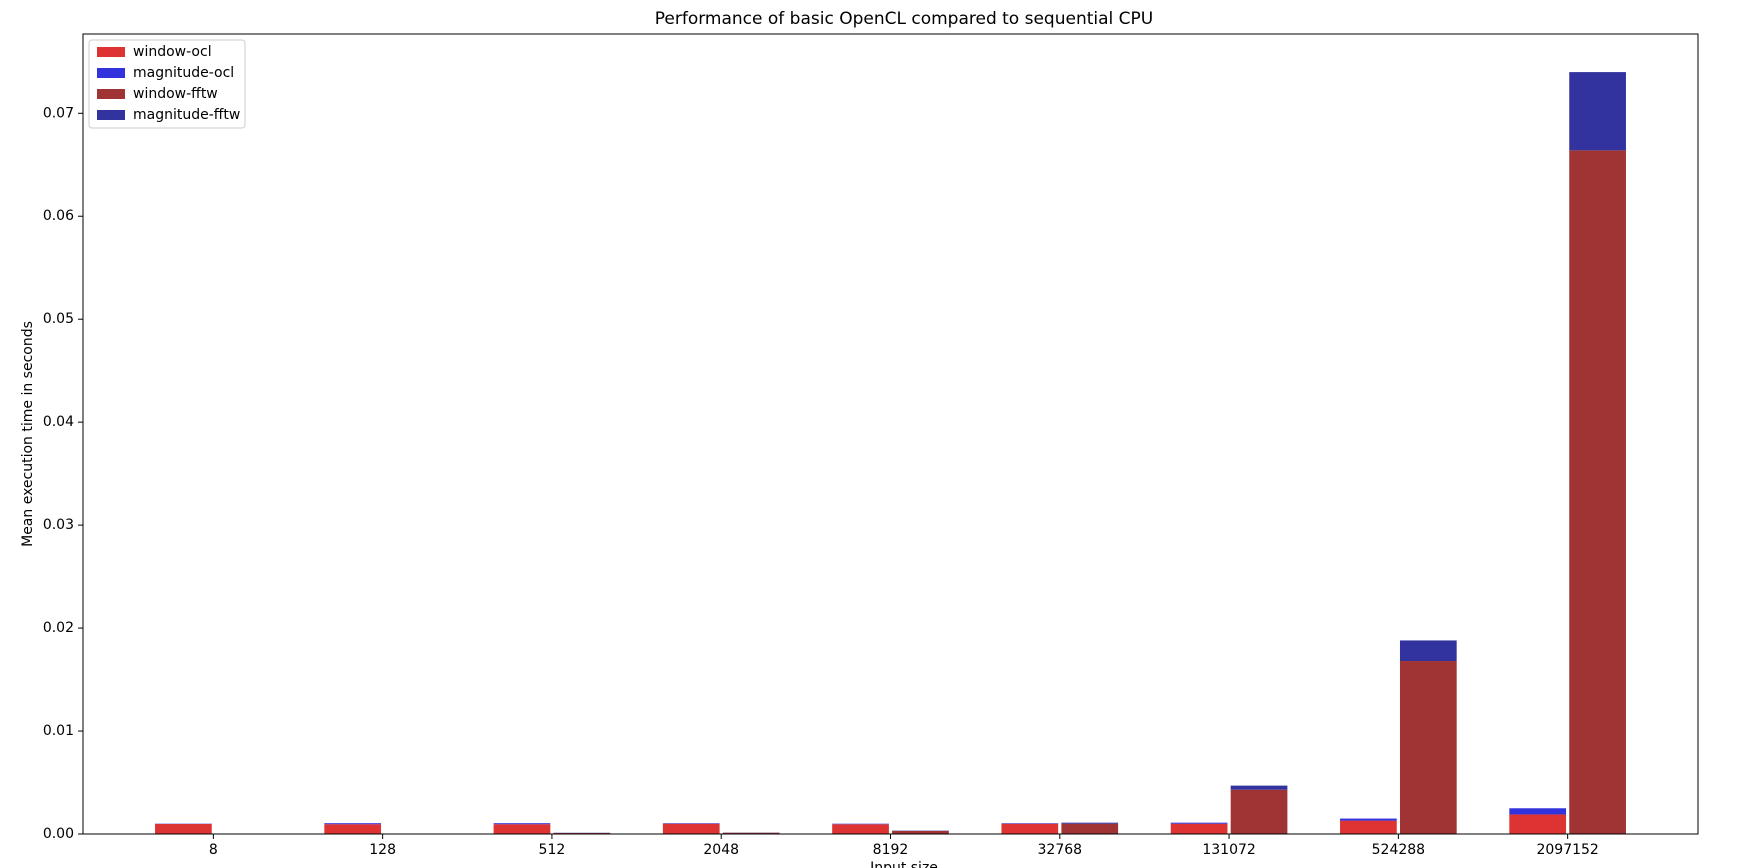  I want to click on x-axis-label: Input size, so click(904, 864).